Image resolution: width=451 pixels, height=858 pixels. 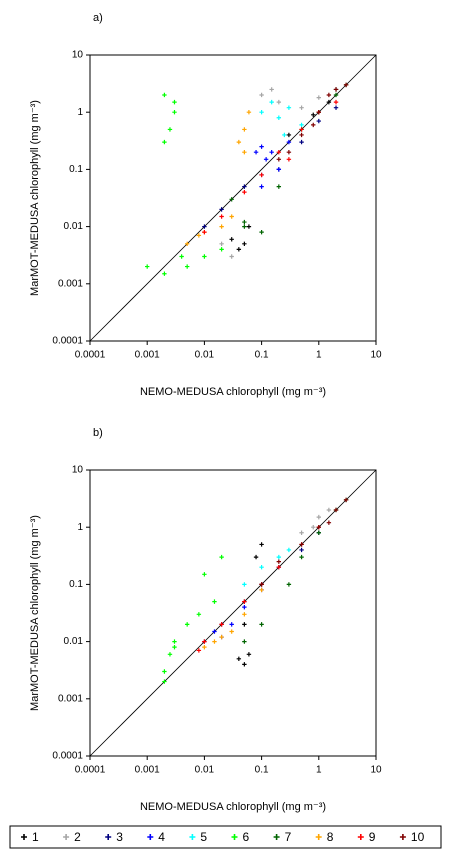 I want to click on legend-label: 5, so click(x=203, y=837).